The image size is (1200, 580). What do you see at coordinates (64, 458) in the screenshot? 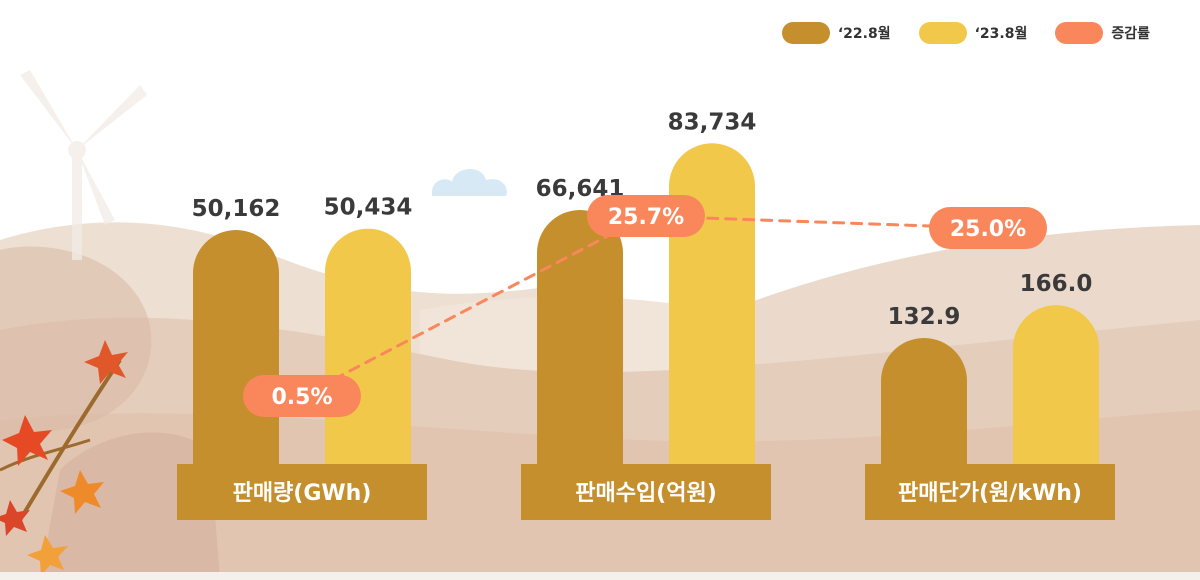
I see `maple-leaf-icon` at bounding box center [64, 458].